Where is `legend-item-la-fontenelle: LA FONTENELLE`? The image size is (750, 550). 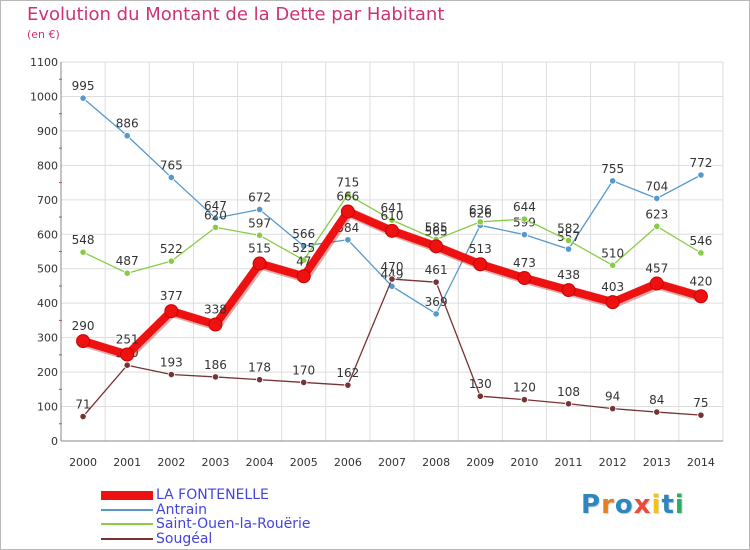 legend-item-la-fontenelle: LA FONTENELLE is located at coordinates (206, 495).